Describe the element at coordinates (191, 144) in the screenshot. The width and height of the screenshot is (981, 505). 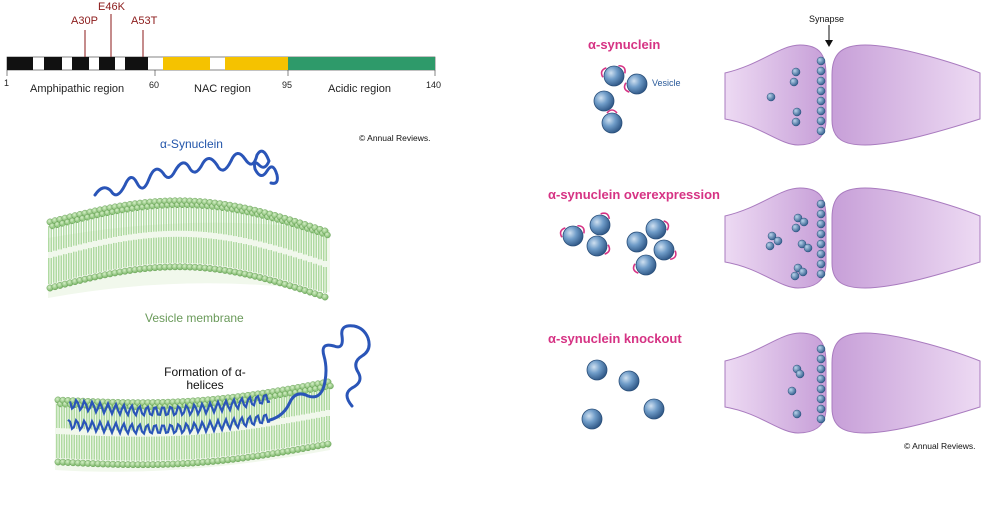
I see `alpha-synuclein-label: α-Synuclein` at that location.